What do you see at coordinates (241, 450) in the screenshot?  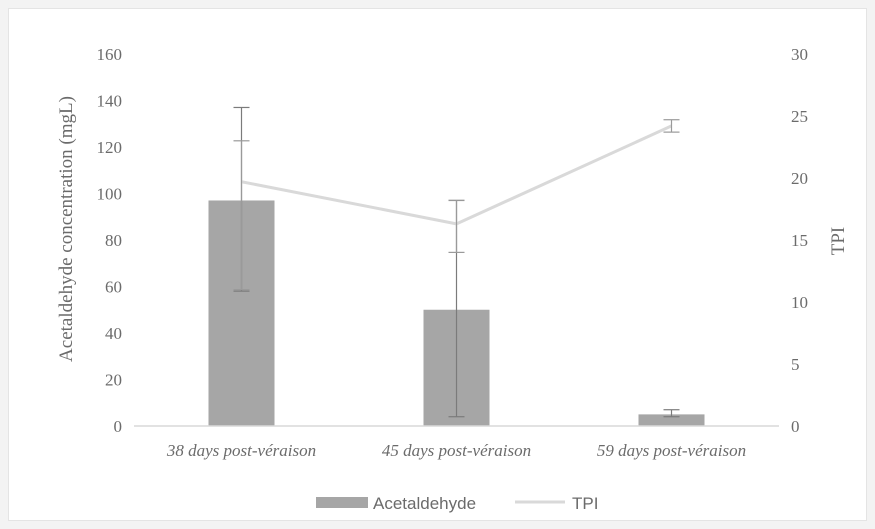 I see `x-category-label: 38 days post-véraison` at bounding box center [241, 450].